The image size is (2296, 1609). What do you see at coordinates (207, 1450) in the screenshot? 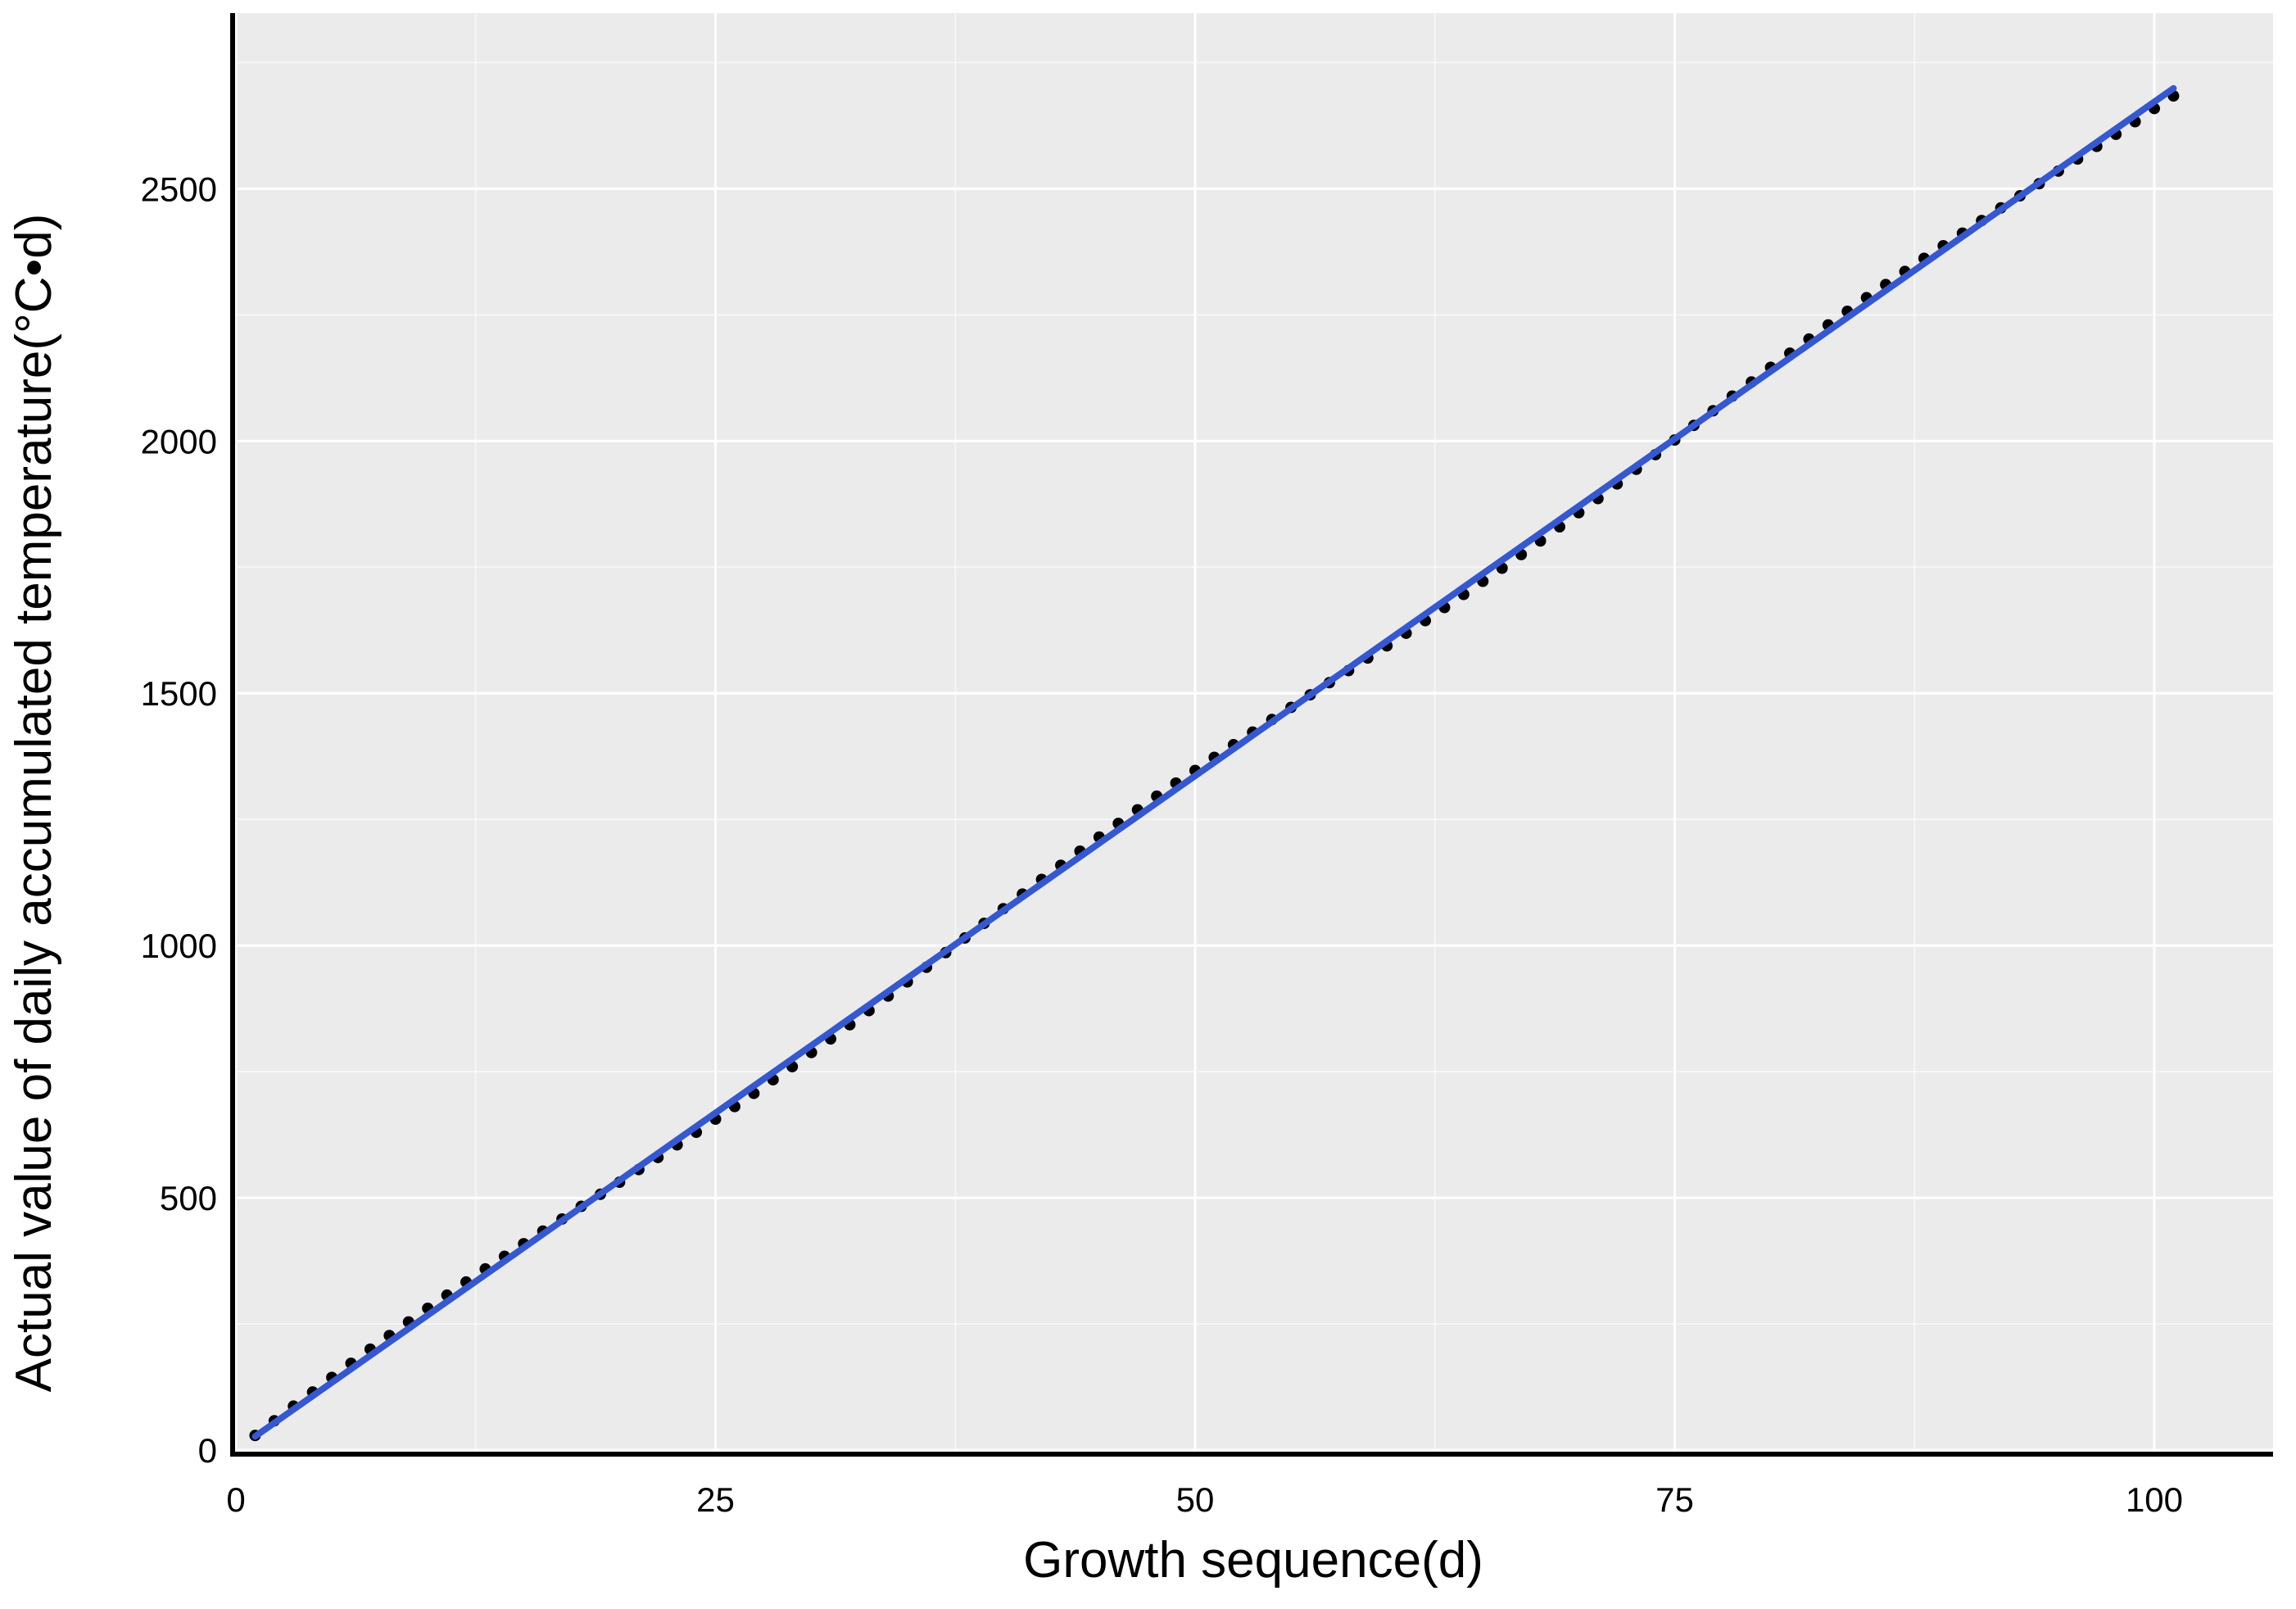
I see `y-tick-label: 0` at bounding box center [207, 1450].